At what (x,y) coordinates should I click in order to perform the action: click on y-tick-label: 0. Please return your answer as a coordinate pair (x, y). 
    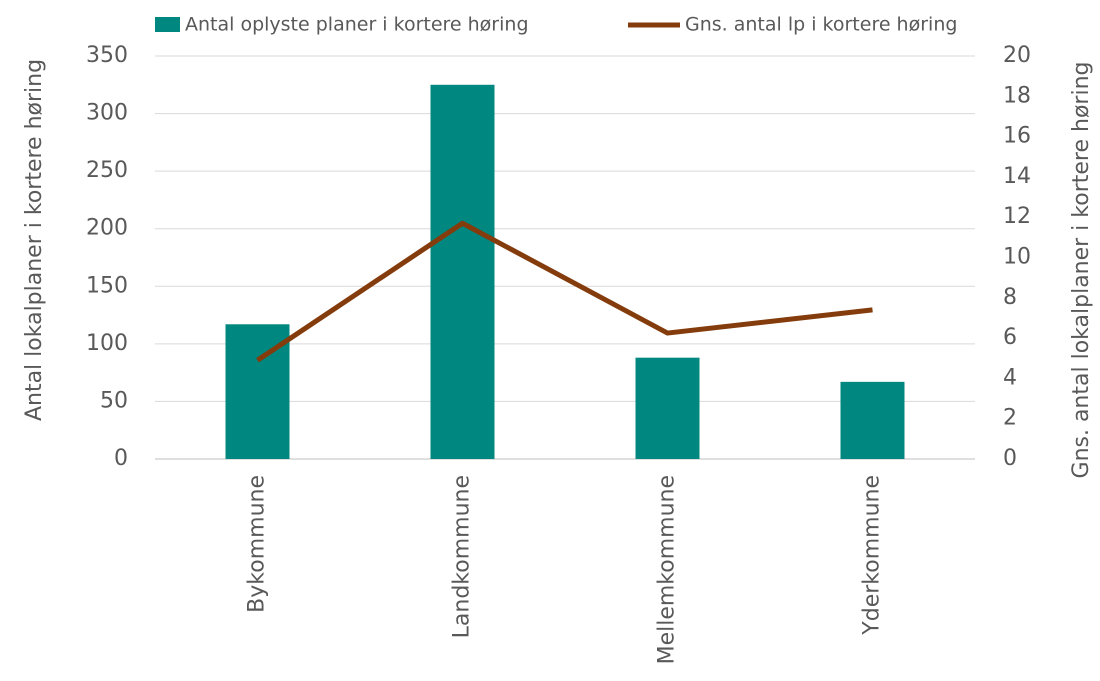
    Looking at the image, I should click on (121, 458).